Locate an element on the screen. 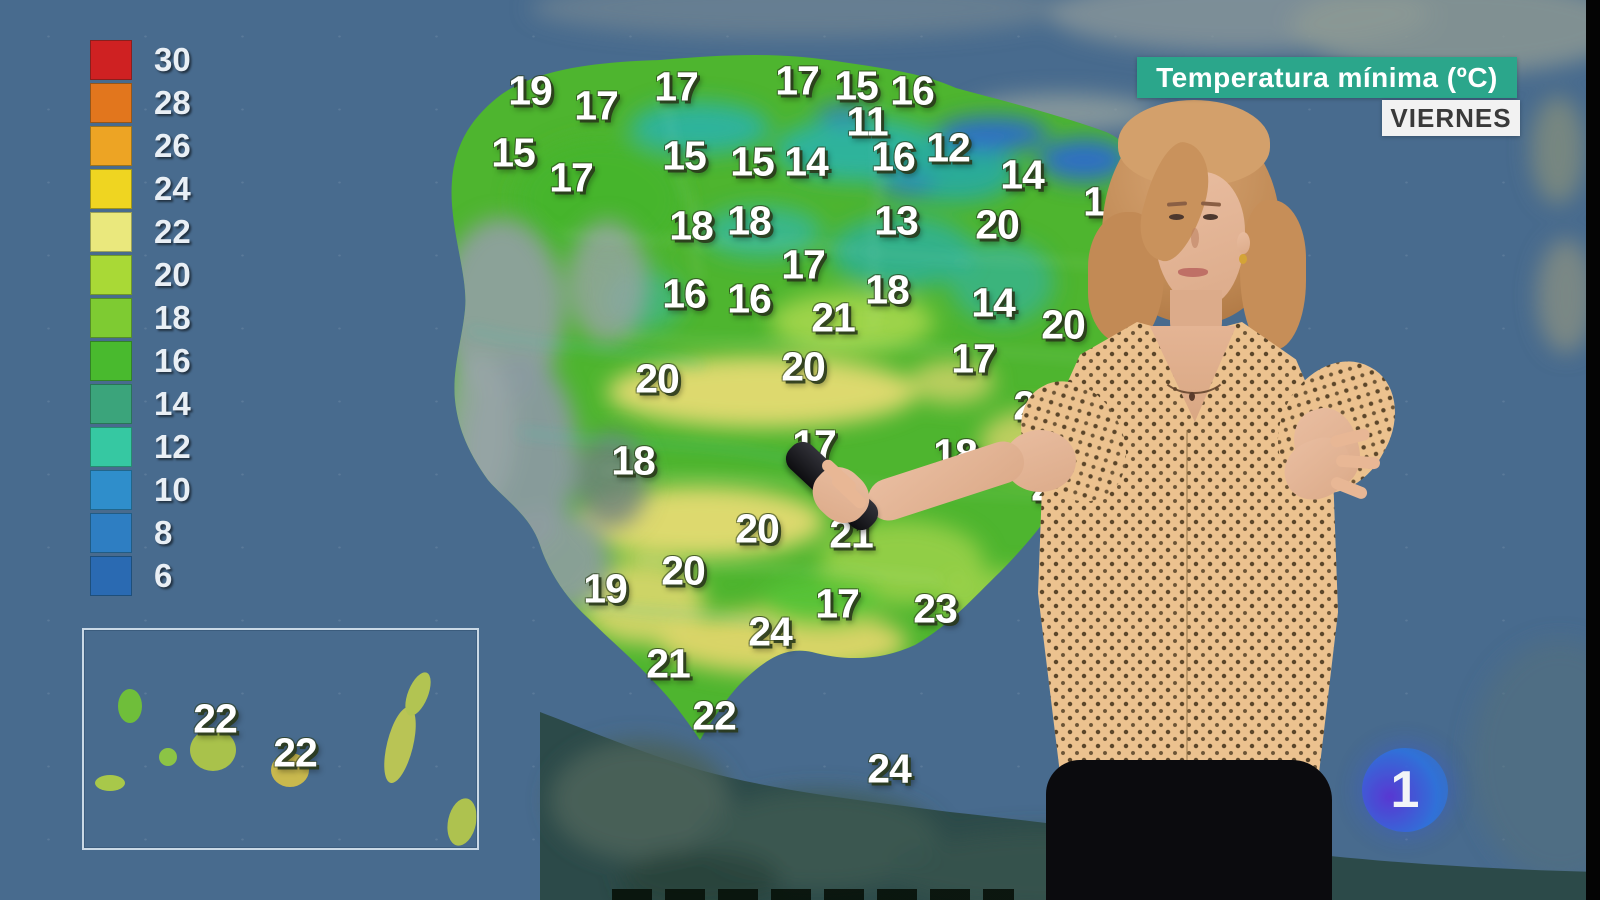 This screenshot has height=900, width=1600. legend-value: 8 is located at coordinates (163, 532).